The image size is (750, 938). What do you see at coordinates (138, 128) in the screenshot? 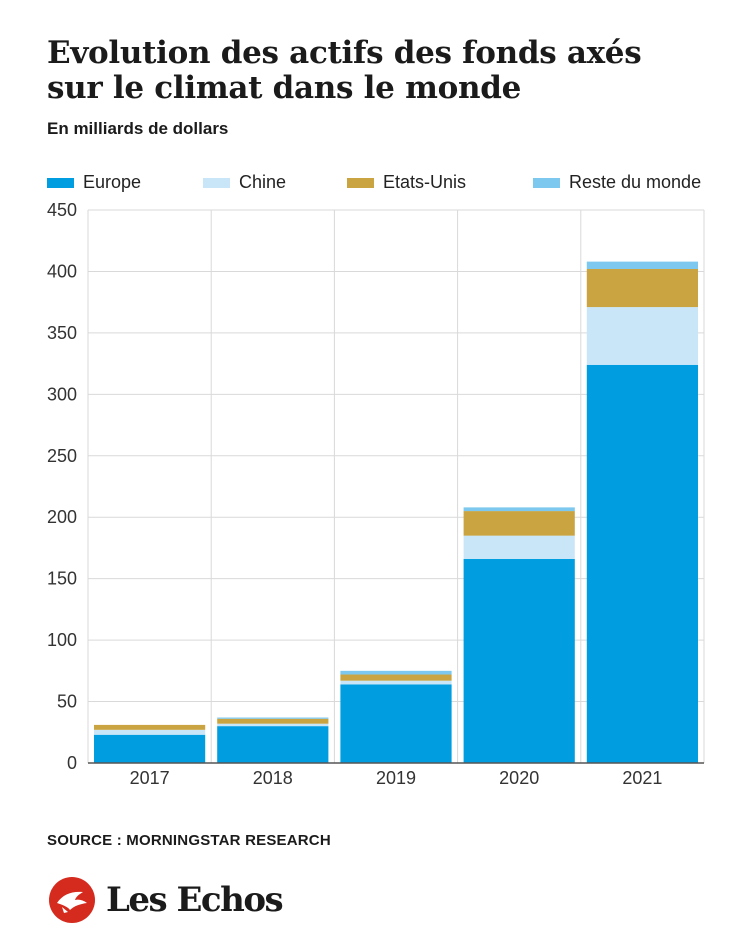
I see `chart-subtitle: En milliards de dollars` at bounding box center [138, 128].